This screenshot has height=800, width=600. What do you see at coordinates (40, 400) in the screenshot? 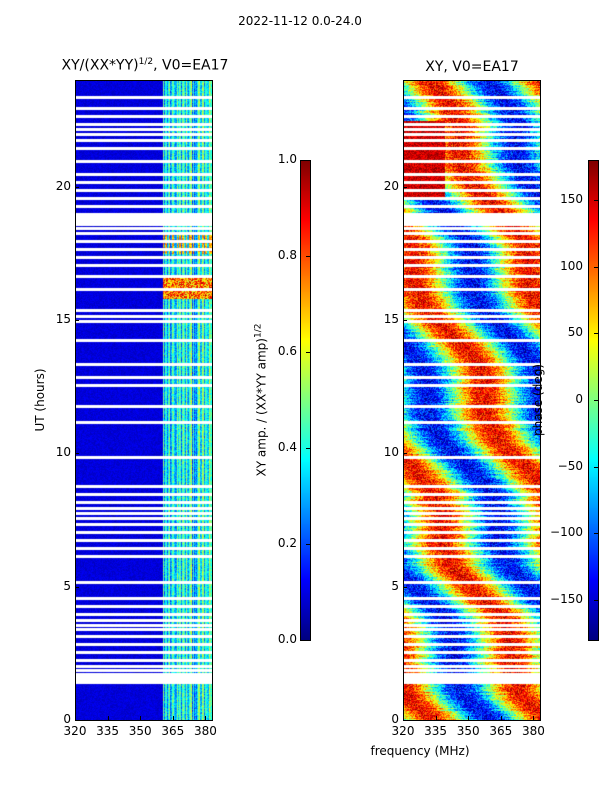
I see `left-ylabel: UT (hours)` at bounding box center [40, 400].